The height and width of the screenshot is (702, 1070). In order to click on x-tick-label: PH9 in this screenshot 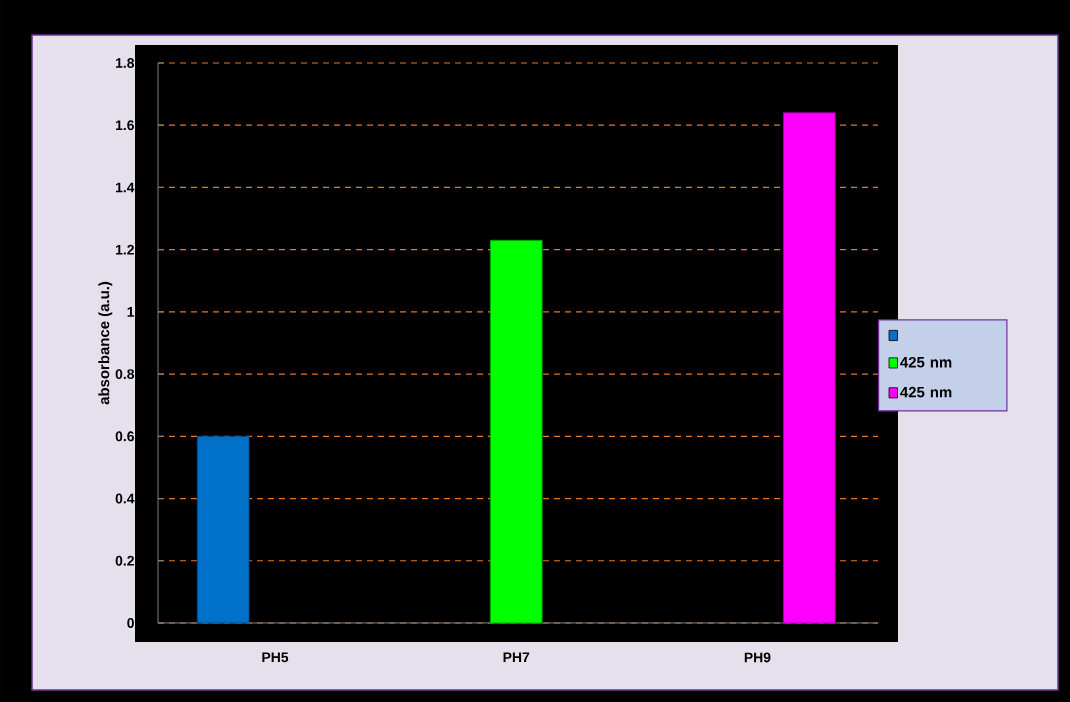, I will do `click(757, 657)`.